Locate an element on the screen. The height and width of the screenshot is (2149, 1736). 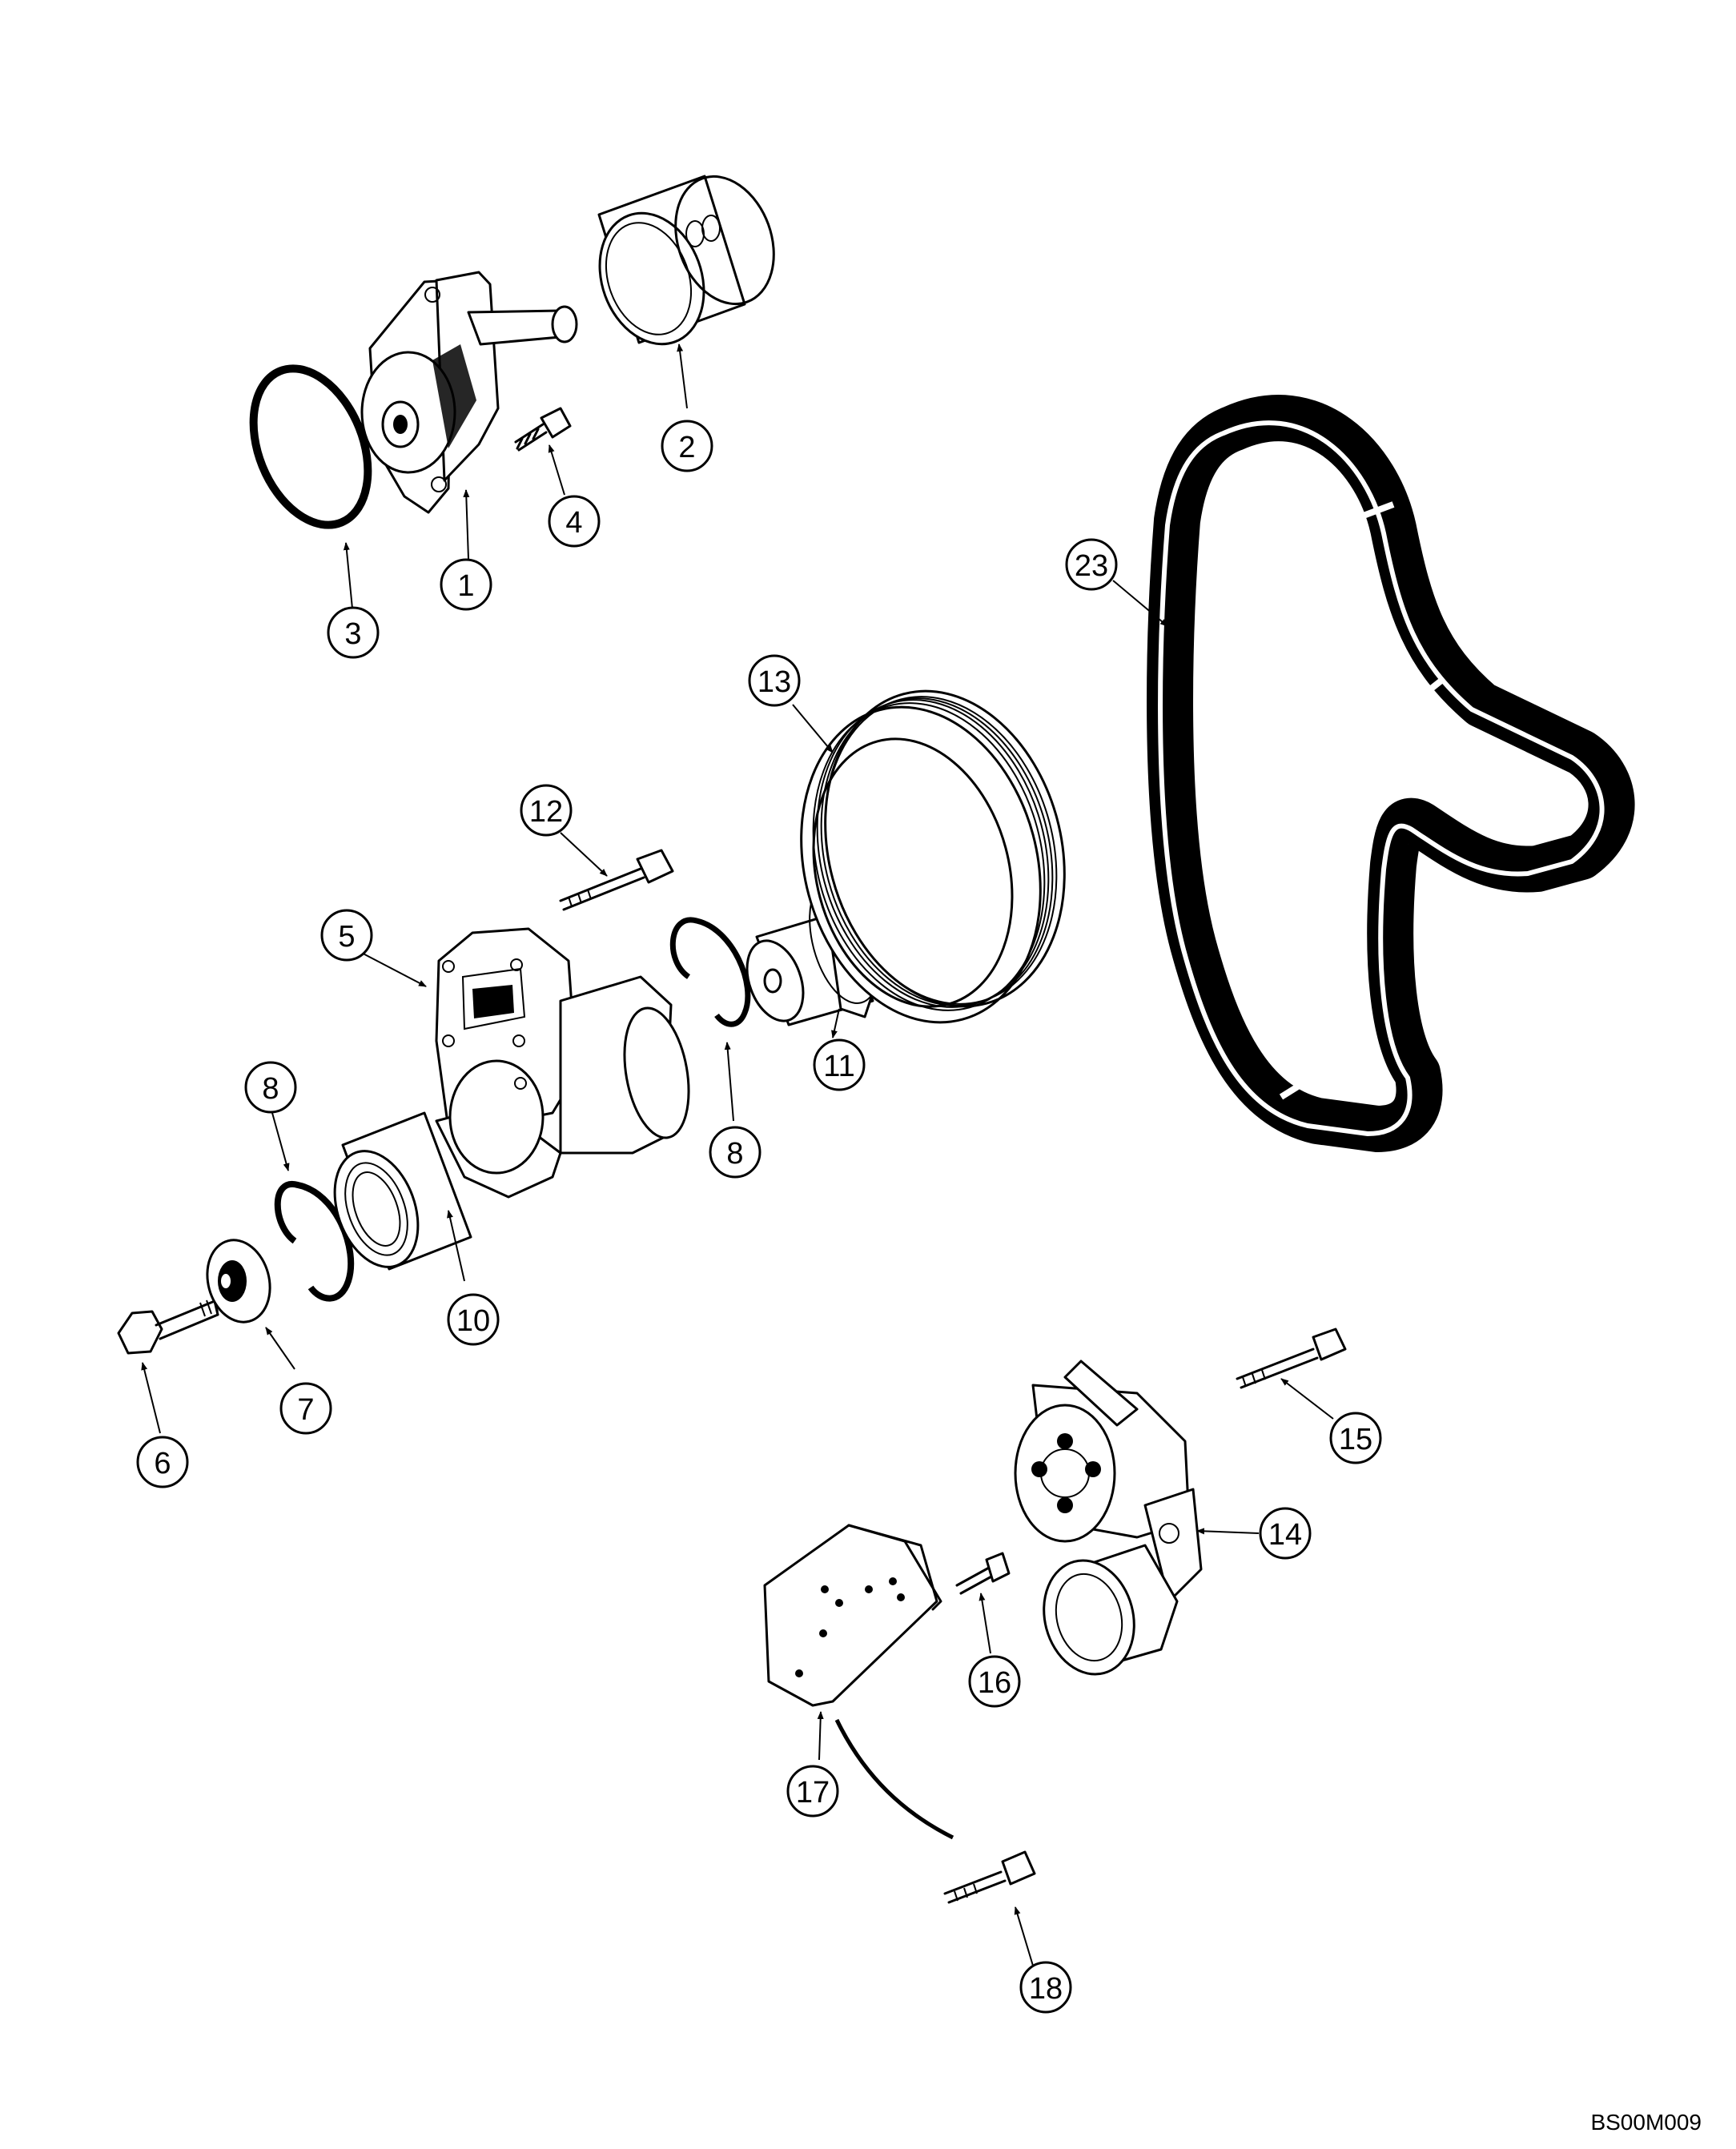
callout-13: 13 is located at coordinates (775, 681).